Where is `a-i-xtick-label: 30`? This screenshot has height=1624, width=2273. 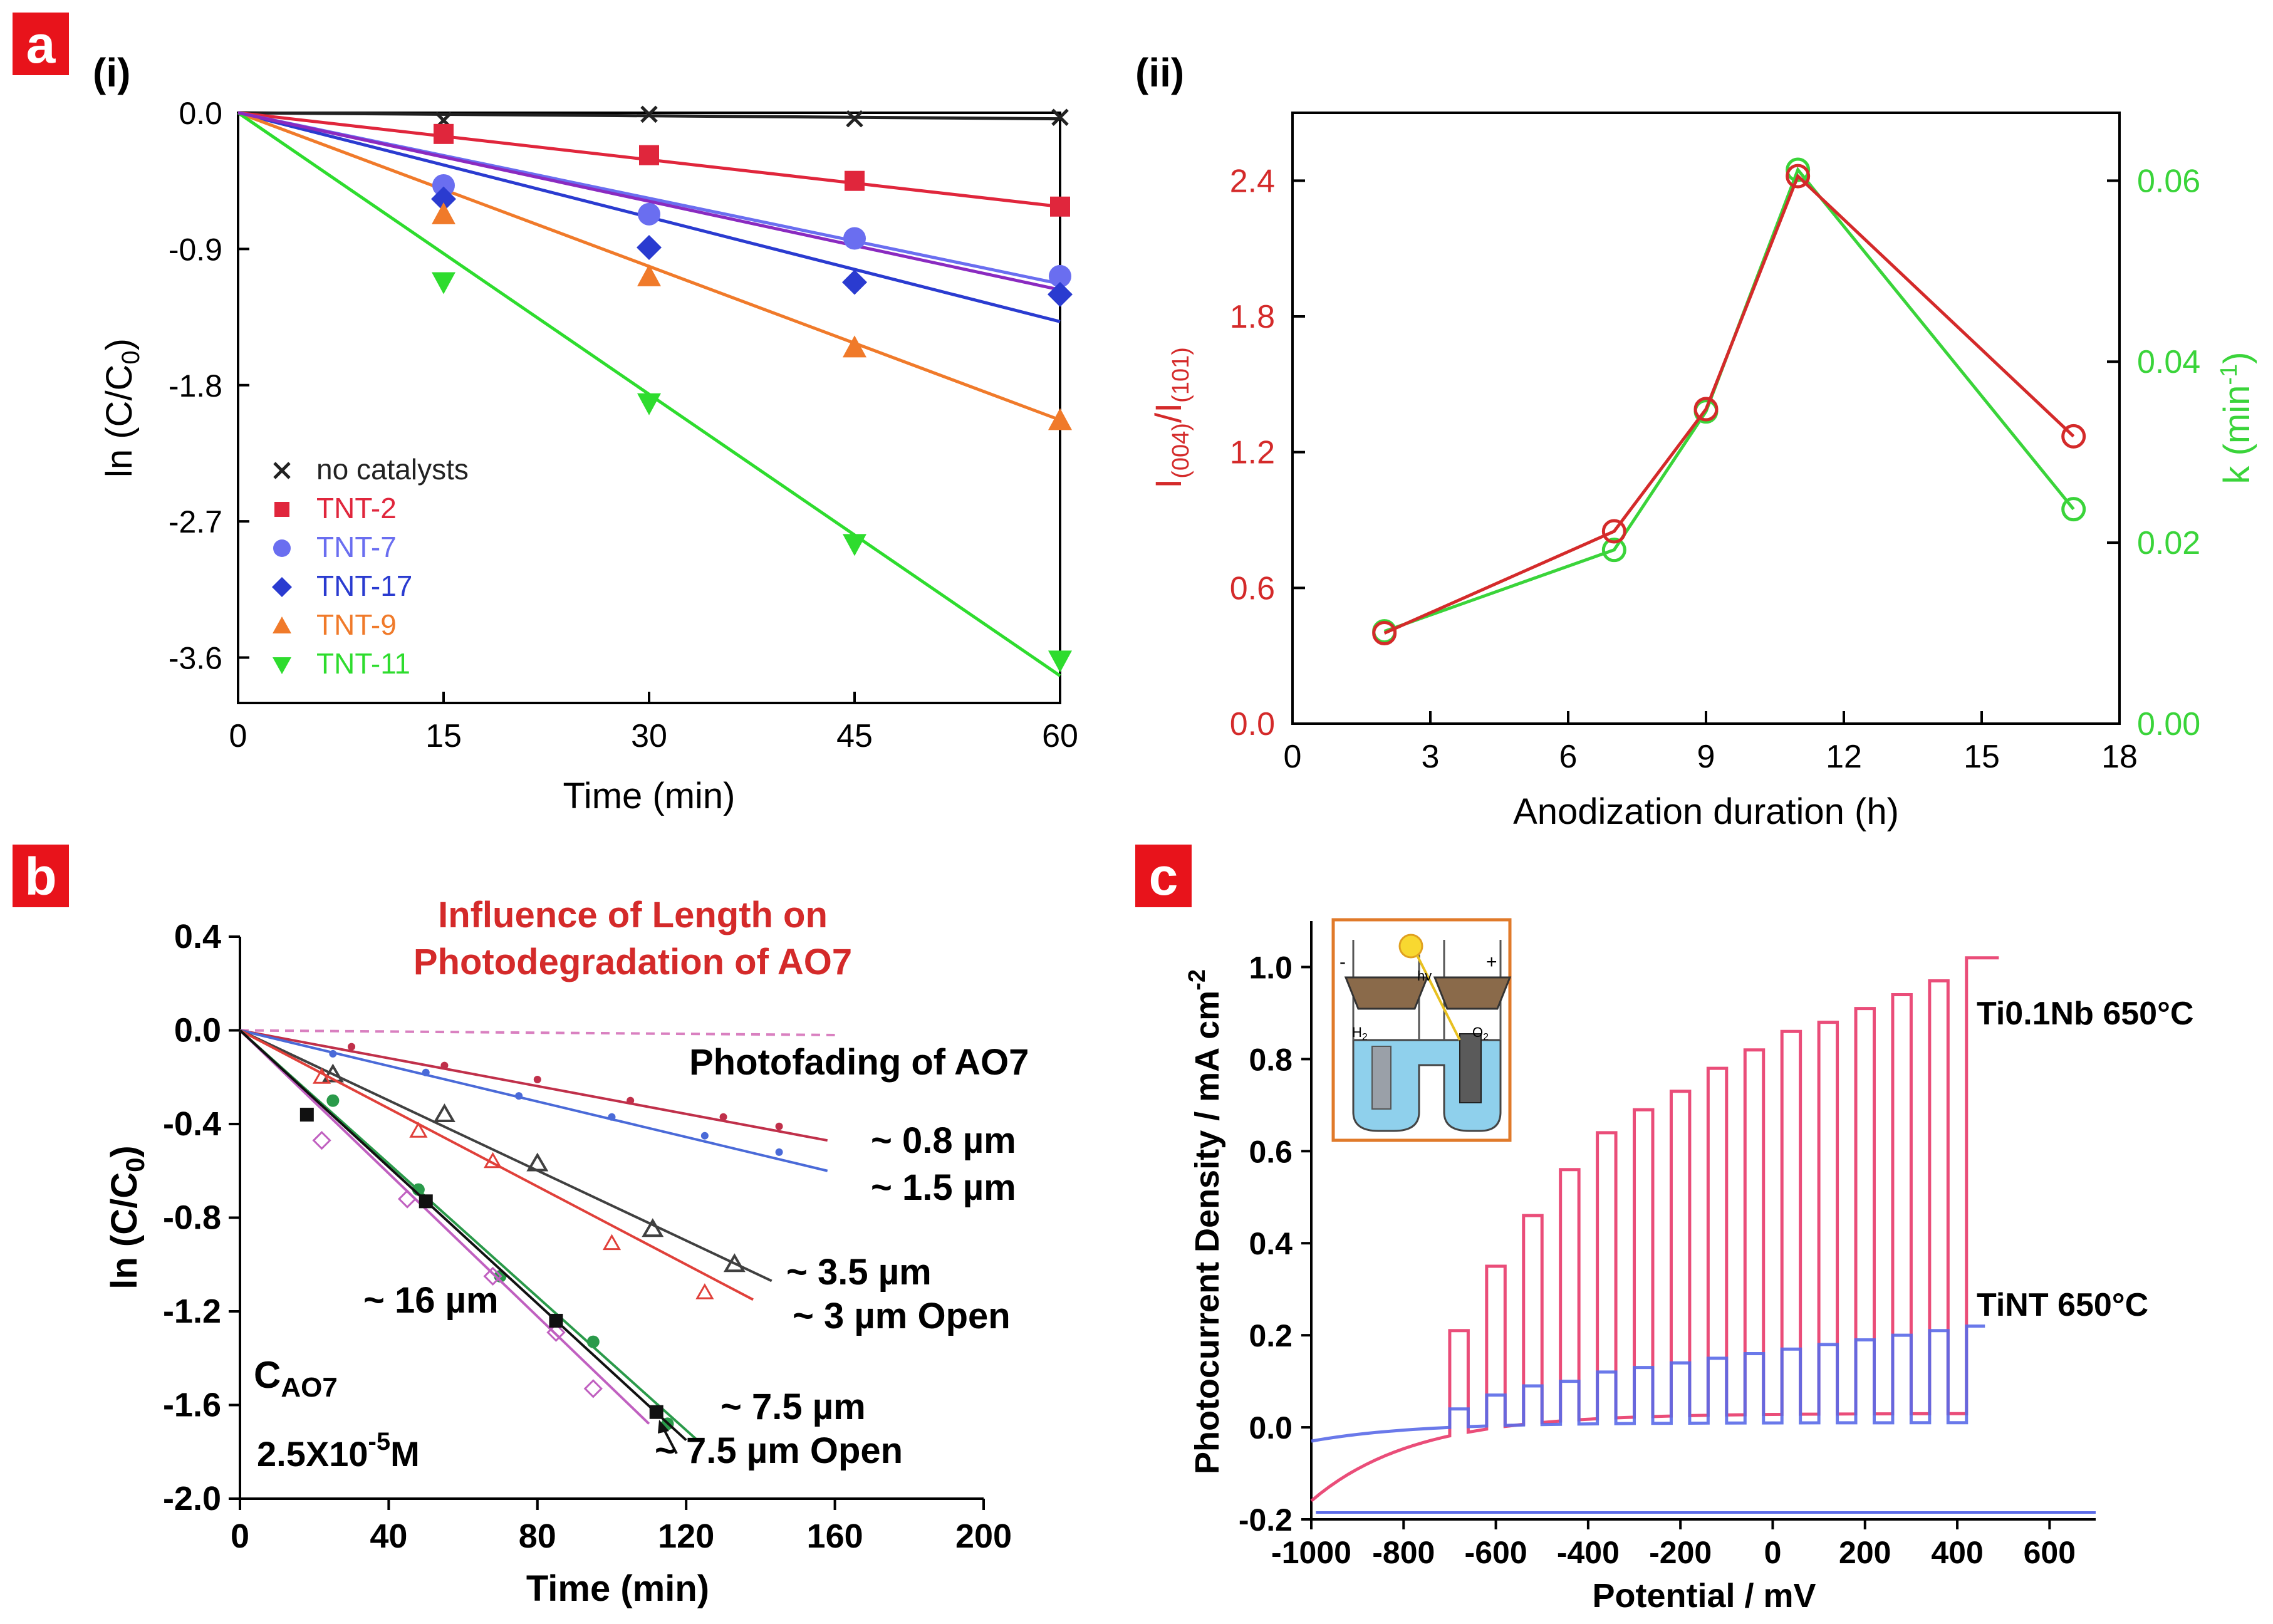
a-i-xtick-label: 30 is located at coordinates (649, 736).